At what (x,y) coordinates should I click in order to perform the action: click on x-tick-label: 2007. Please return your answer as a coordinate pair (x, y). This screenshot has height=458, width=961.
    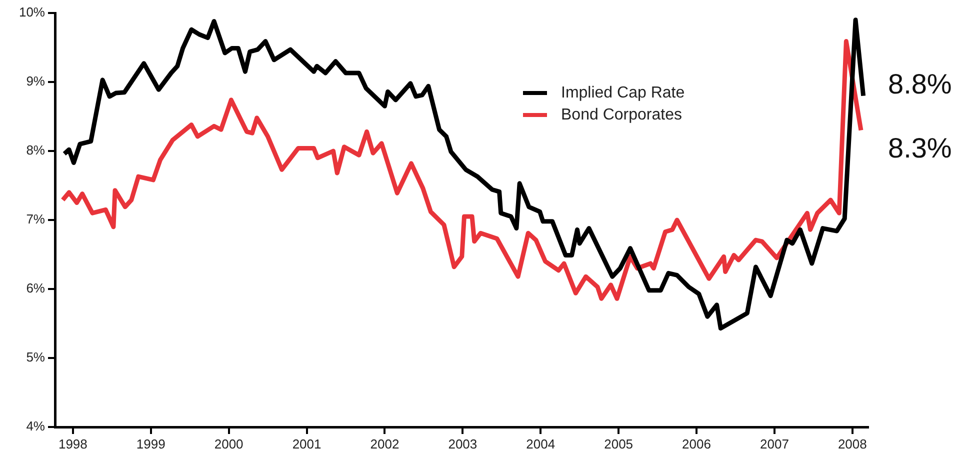
    Looking at the image, I should click on (774, 444).